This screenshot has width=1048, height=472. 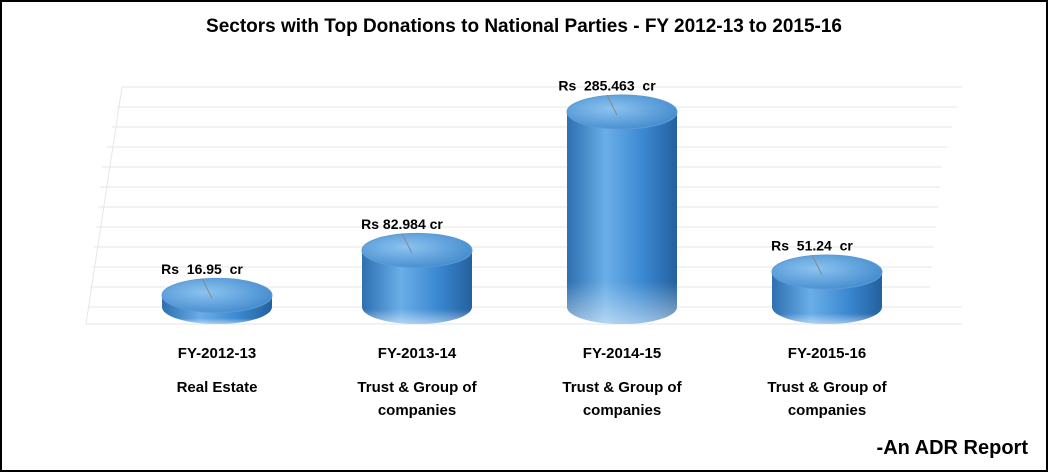 I want to click on value-label: Rs 51.24 cr, so click(x=812, y=246).